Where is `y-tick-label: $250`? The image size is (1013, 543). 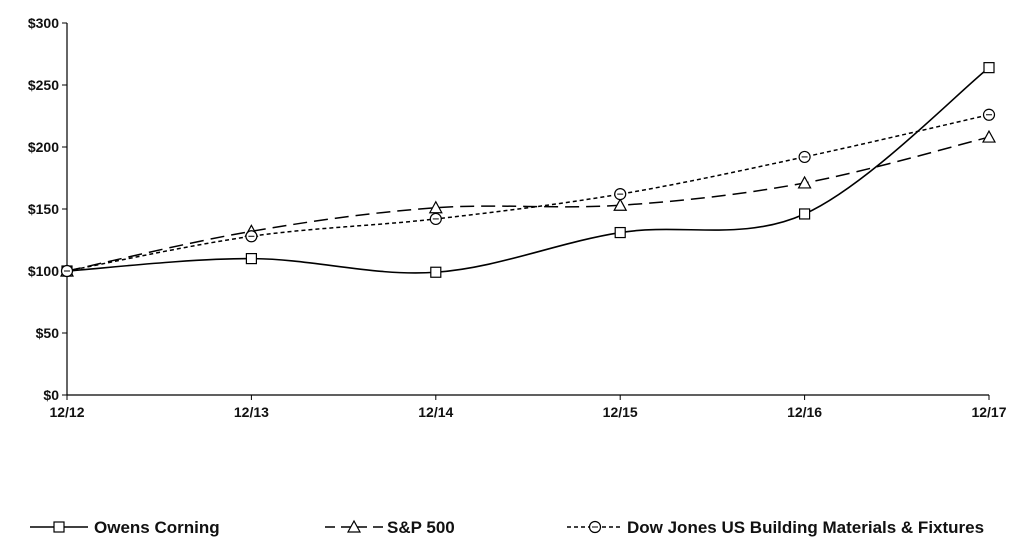 y-tick-label: $250 is located at coordinates (43, 85).